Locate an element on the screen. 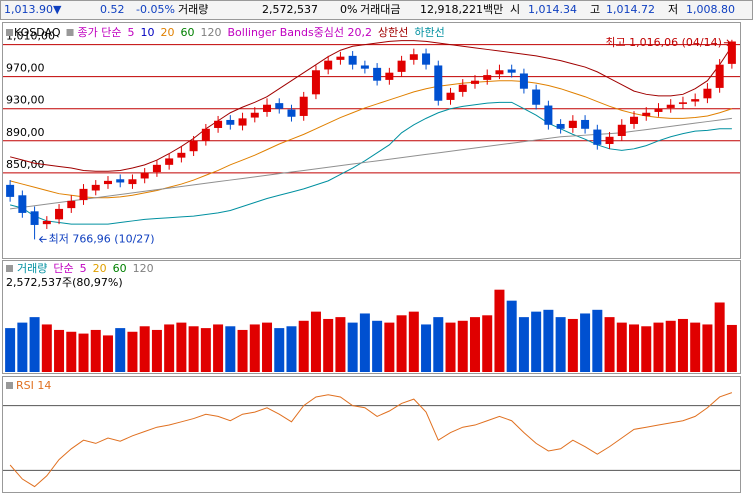 This screenshot has height=495, width=753. header-item: 0.52 is located at coordinates (112, 9).